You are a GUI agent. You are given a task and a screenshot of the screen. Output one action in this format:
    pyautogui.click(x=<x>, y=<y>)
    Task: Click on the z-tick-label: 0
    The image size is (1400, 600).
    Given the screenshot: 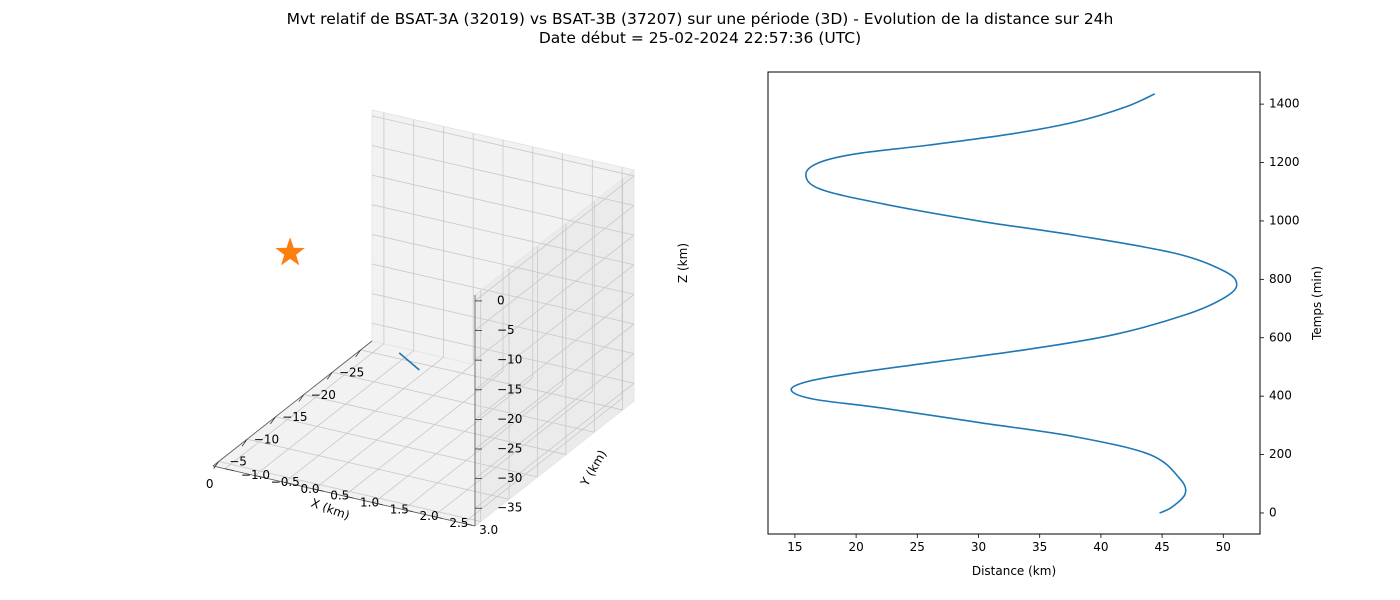 What is the action you would take?
    pyautogui.click(x=501, y=300)
    